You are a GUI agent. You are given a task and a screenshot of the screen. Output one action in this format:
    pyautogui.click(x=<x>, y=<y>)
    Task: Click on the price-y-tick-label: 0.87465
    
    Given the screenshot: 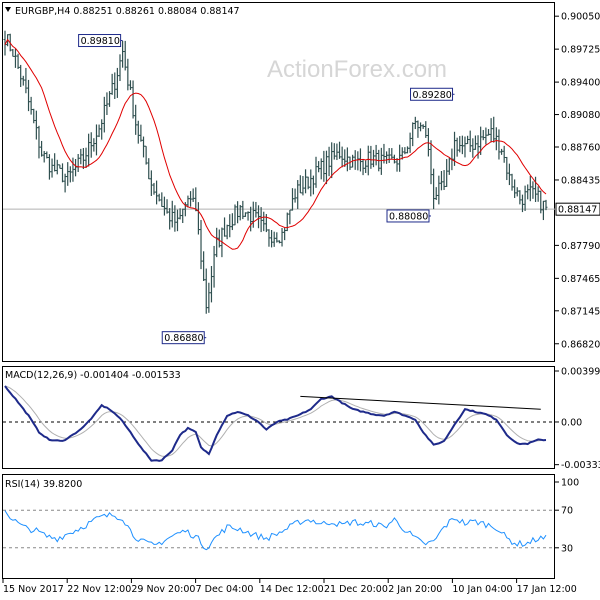 What is the action you would take?
    pyautogui.click(x=580, y=279)
    